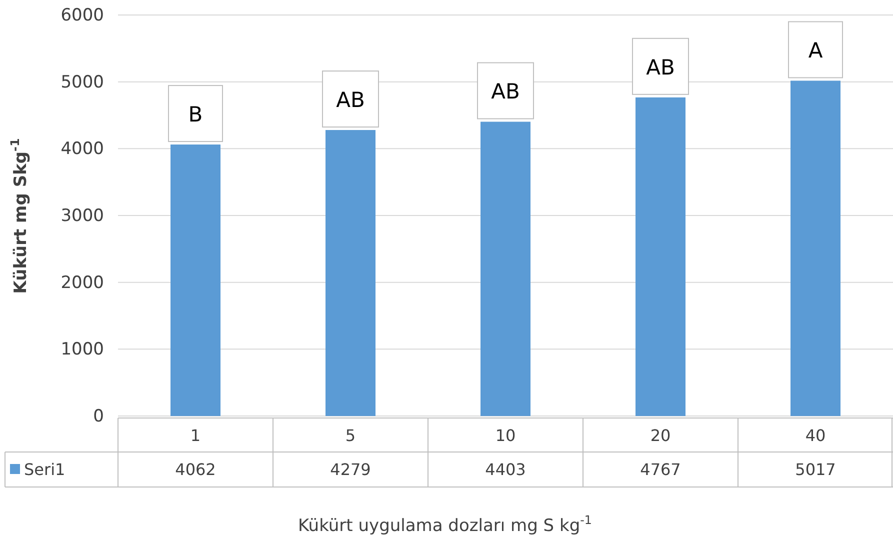  Describe the element at coordinates (82, 282) in the screenshot. I see `y-tick-label: 2000` at that location.